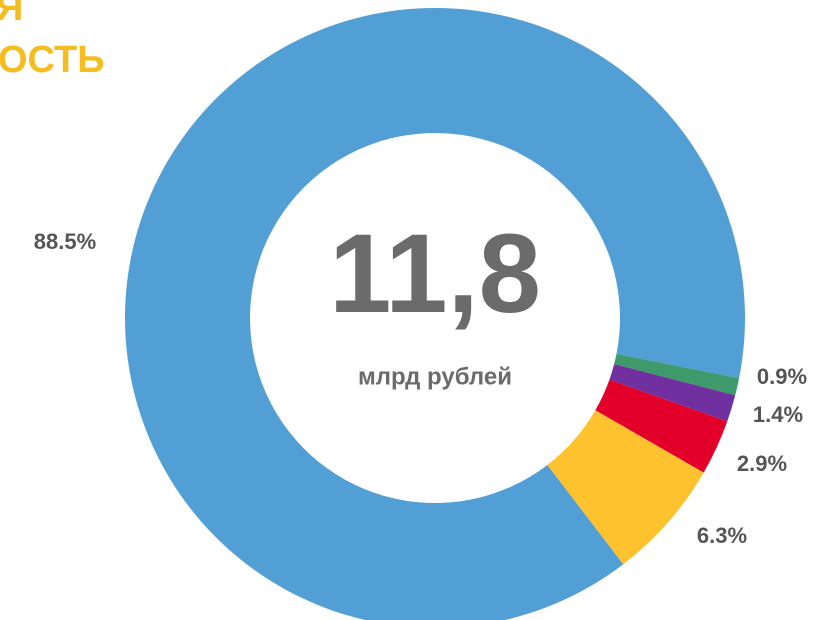 The height and width of the screenshot is (620, 820). What do you see at coordinates (11, 14) in the screenshot?
I see `title-line: Я` at bounding box center [11, 14].